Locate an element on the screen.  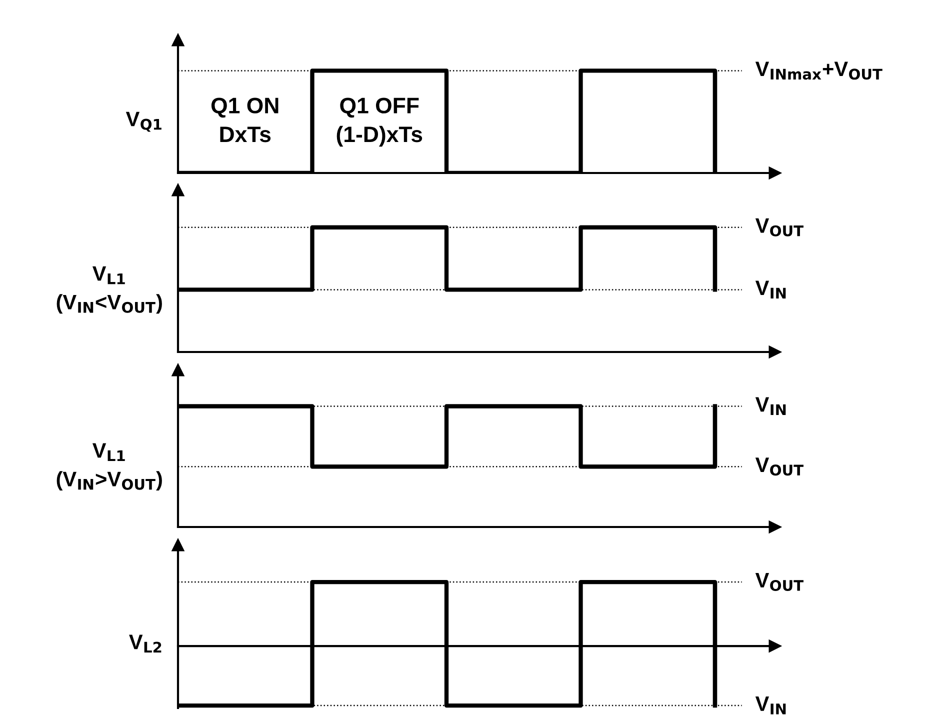
annotation: Q1 ON DxTs is located at coordinates (244, 120).